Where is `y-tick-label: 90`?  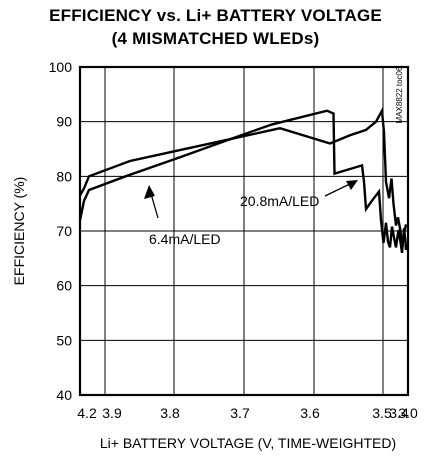
y-tick-label: 90 is located at coordinates (64, 122).